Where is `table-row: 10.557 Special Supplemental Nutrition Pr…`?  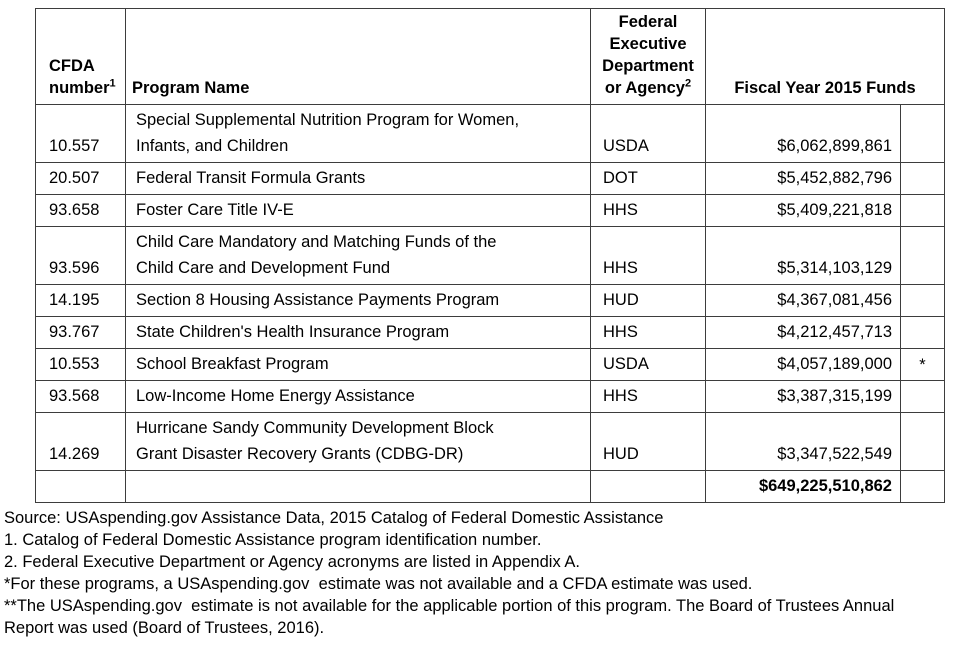
table-row: 10.557 Special Supplemental Nutrition Pr… is located at coordinates (490, 133).